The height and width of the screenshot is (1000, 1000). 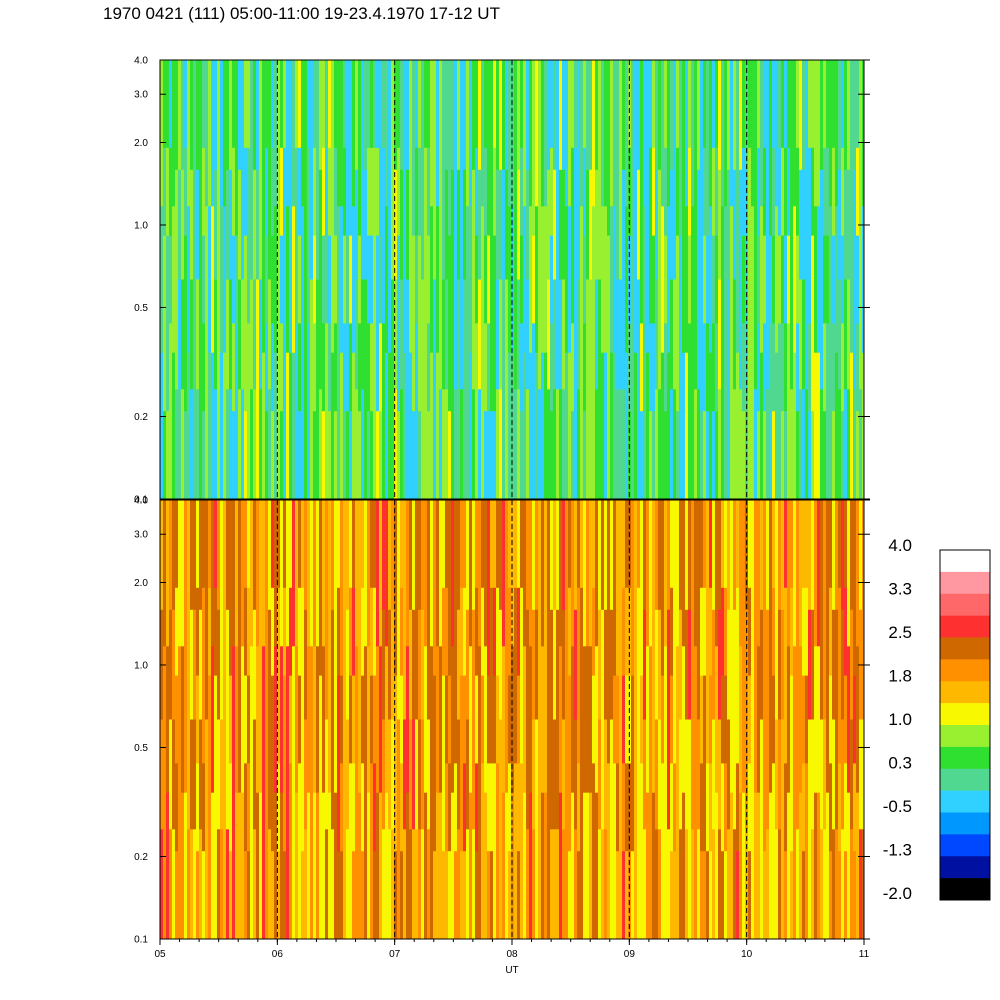 What do you see at coordinates (897, 893) in the screenshot?
I see `colorbar-label: -2.0` at bounding box center [897, 893].